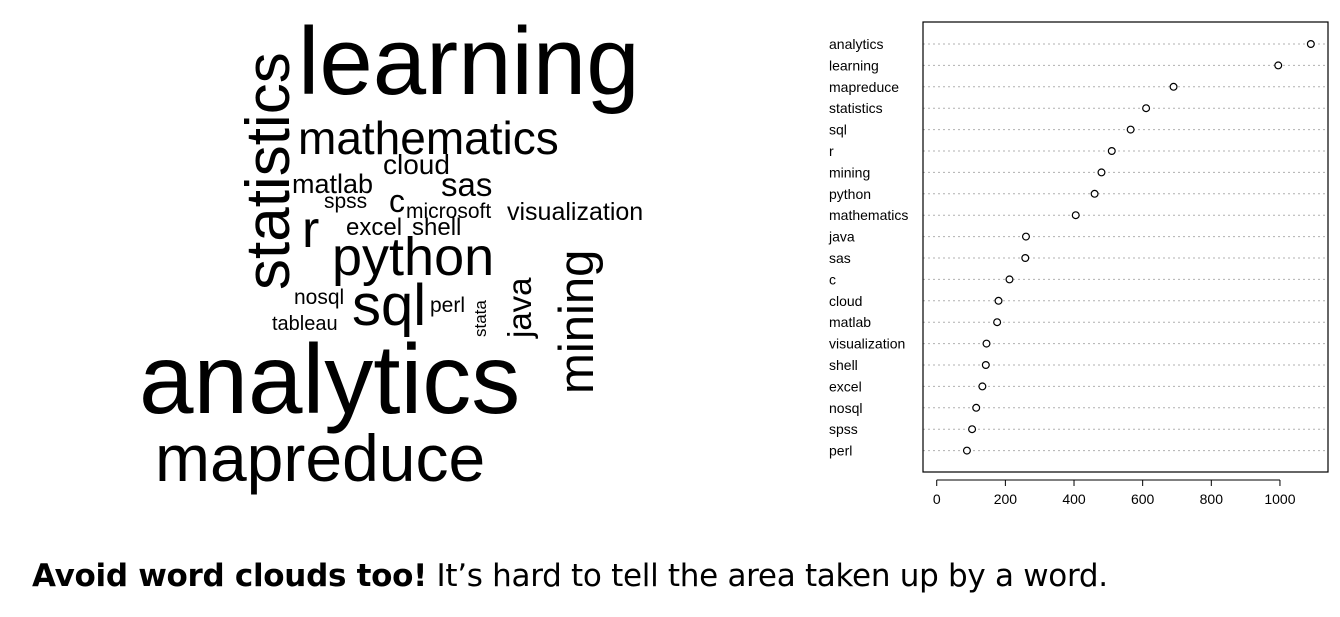 Image resolution: width=1340 pixels, height=617 pixels. What do you see at coordinates (850, 322) in the screenshot?
I see `category-label: matlab` at bounding box center [850, 322].